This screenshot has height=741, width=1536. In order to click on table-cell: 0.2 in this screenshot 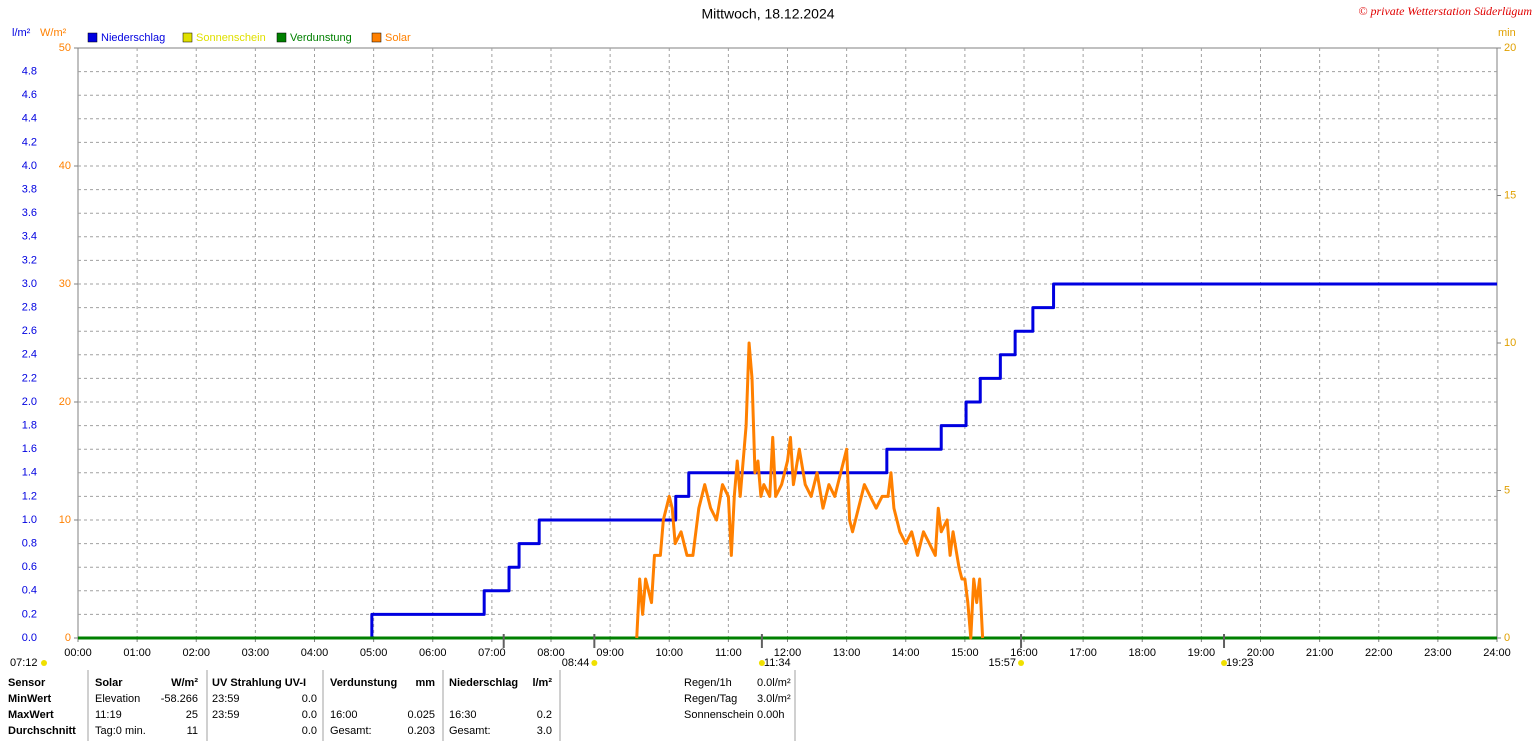, I will do `click(544, 715)`.